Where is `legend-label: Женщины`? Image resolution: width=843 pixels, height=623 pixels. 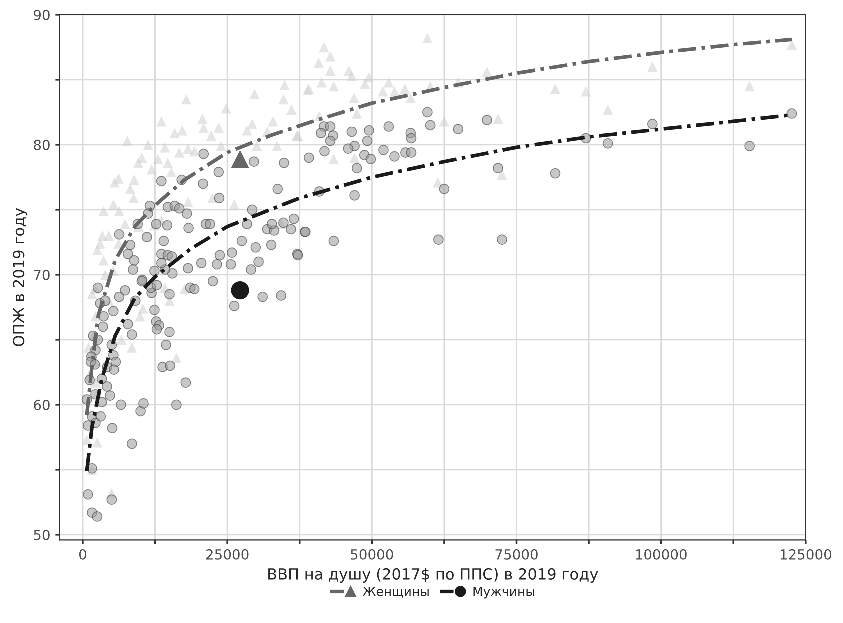
legend-label: Женщины is located at coordinates (395, 592).